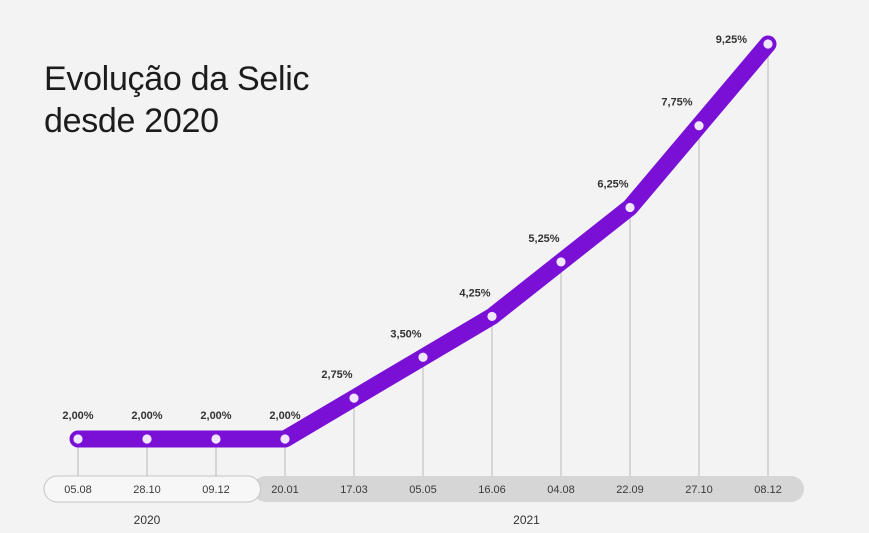  What do you see at coordinates (731, 40) in the screenshot?
I see `data-label: 9,25%` at bounding box center [731, 40].